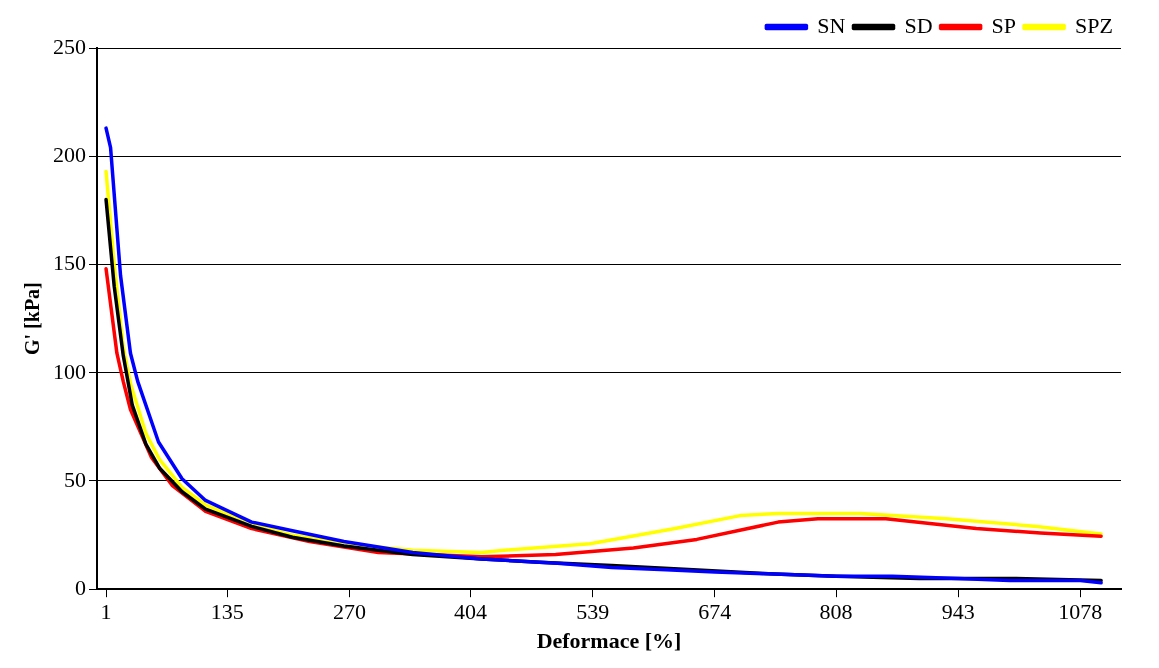  Describe the element at coordinates (69, 263) in the screenshot. I see `y-tick-label: 150` at that location.